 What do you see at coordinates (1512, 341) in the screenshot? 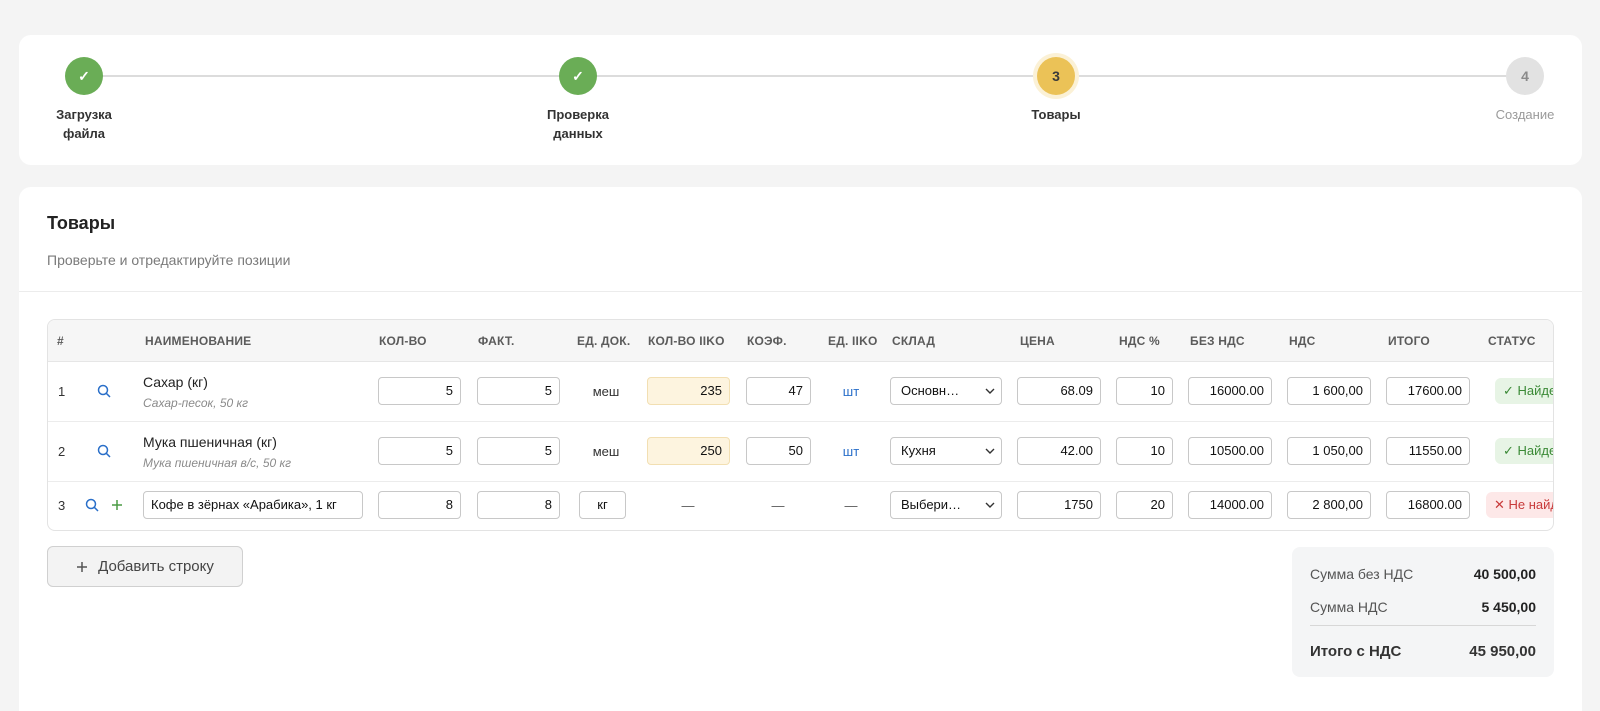
I see `col-status: СТАТУС` at bounding box center [1512, 341].